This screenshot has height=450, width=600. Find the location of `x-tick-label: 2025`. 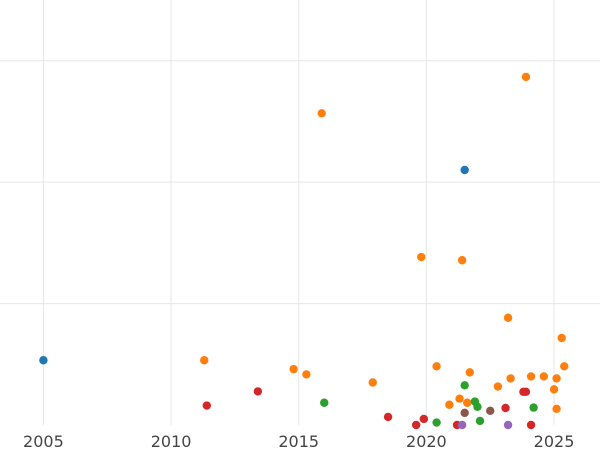

x-tick-label: 2025 is located at coordinates (554, 441).